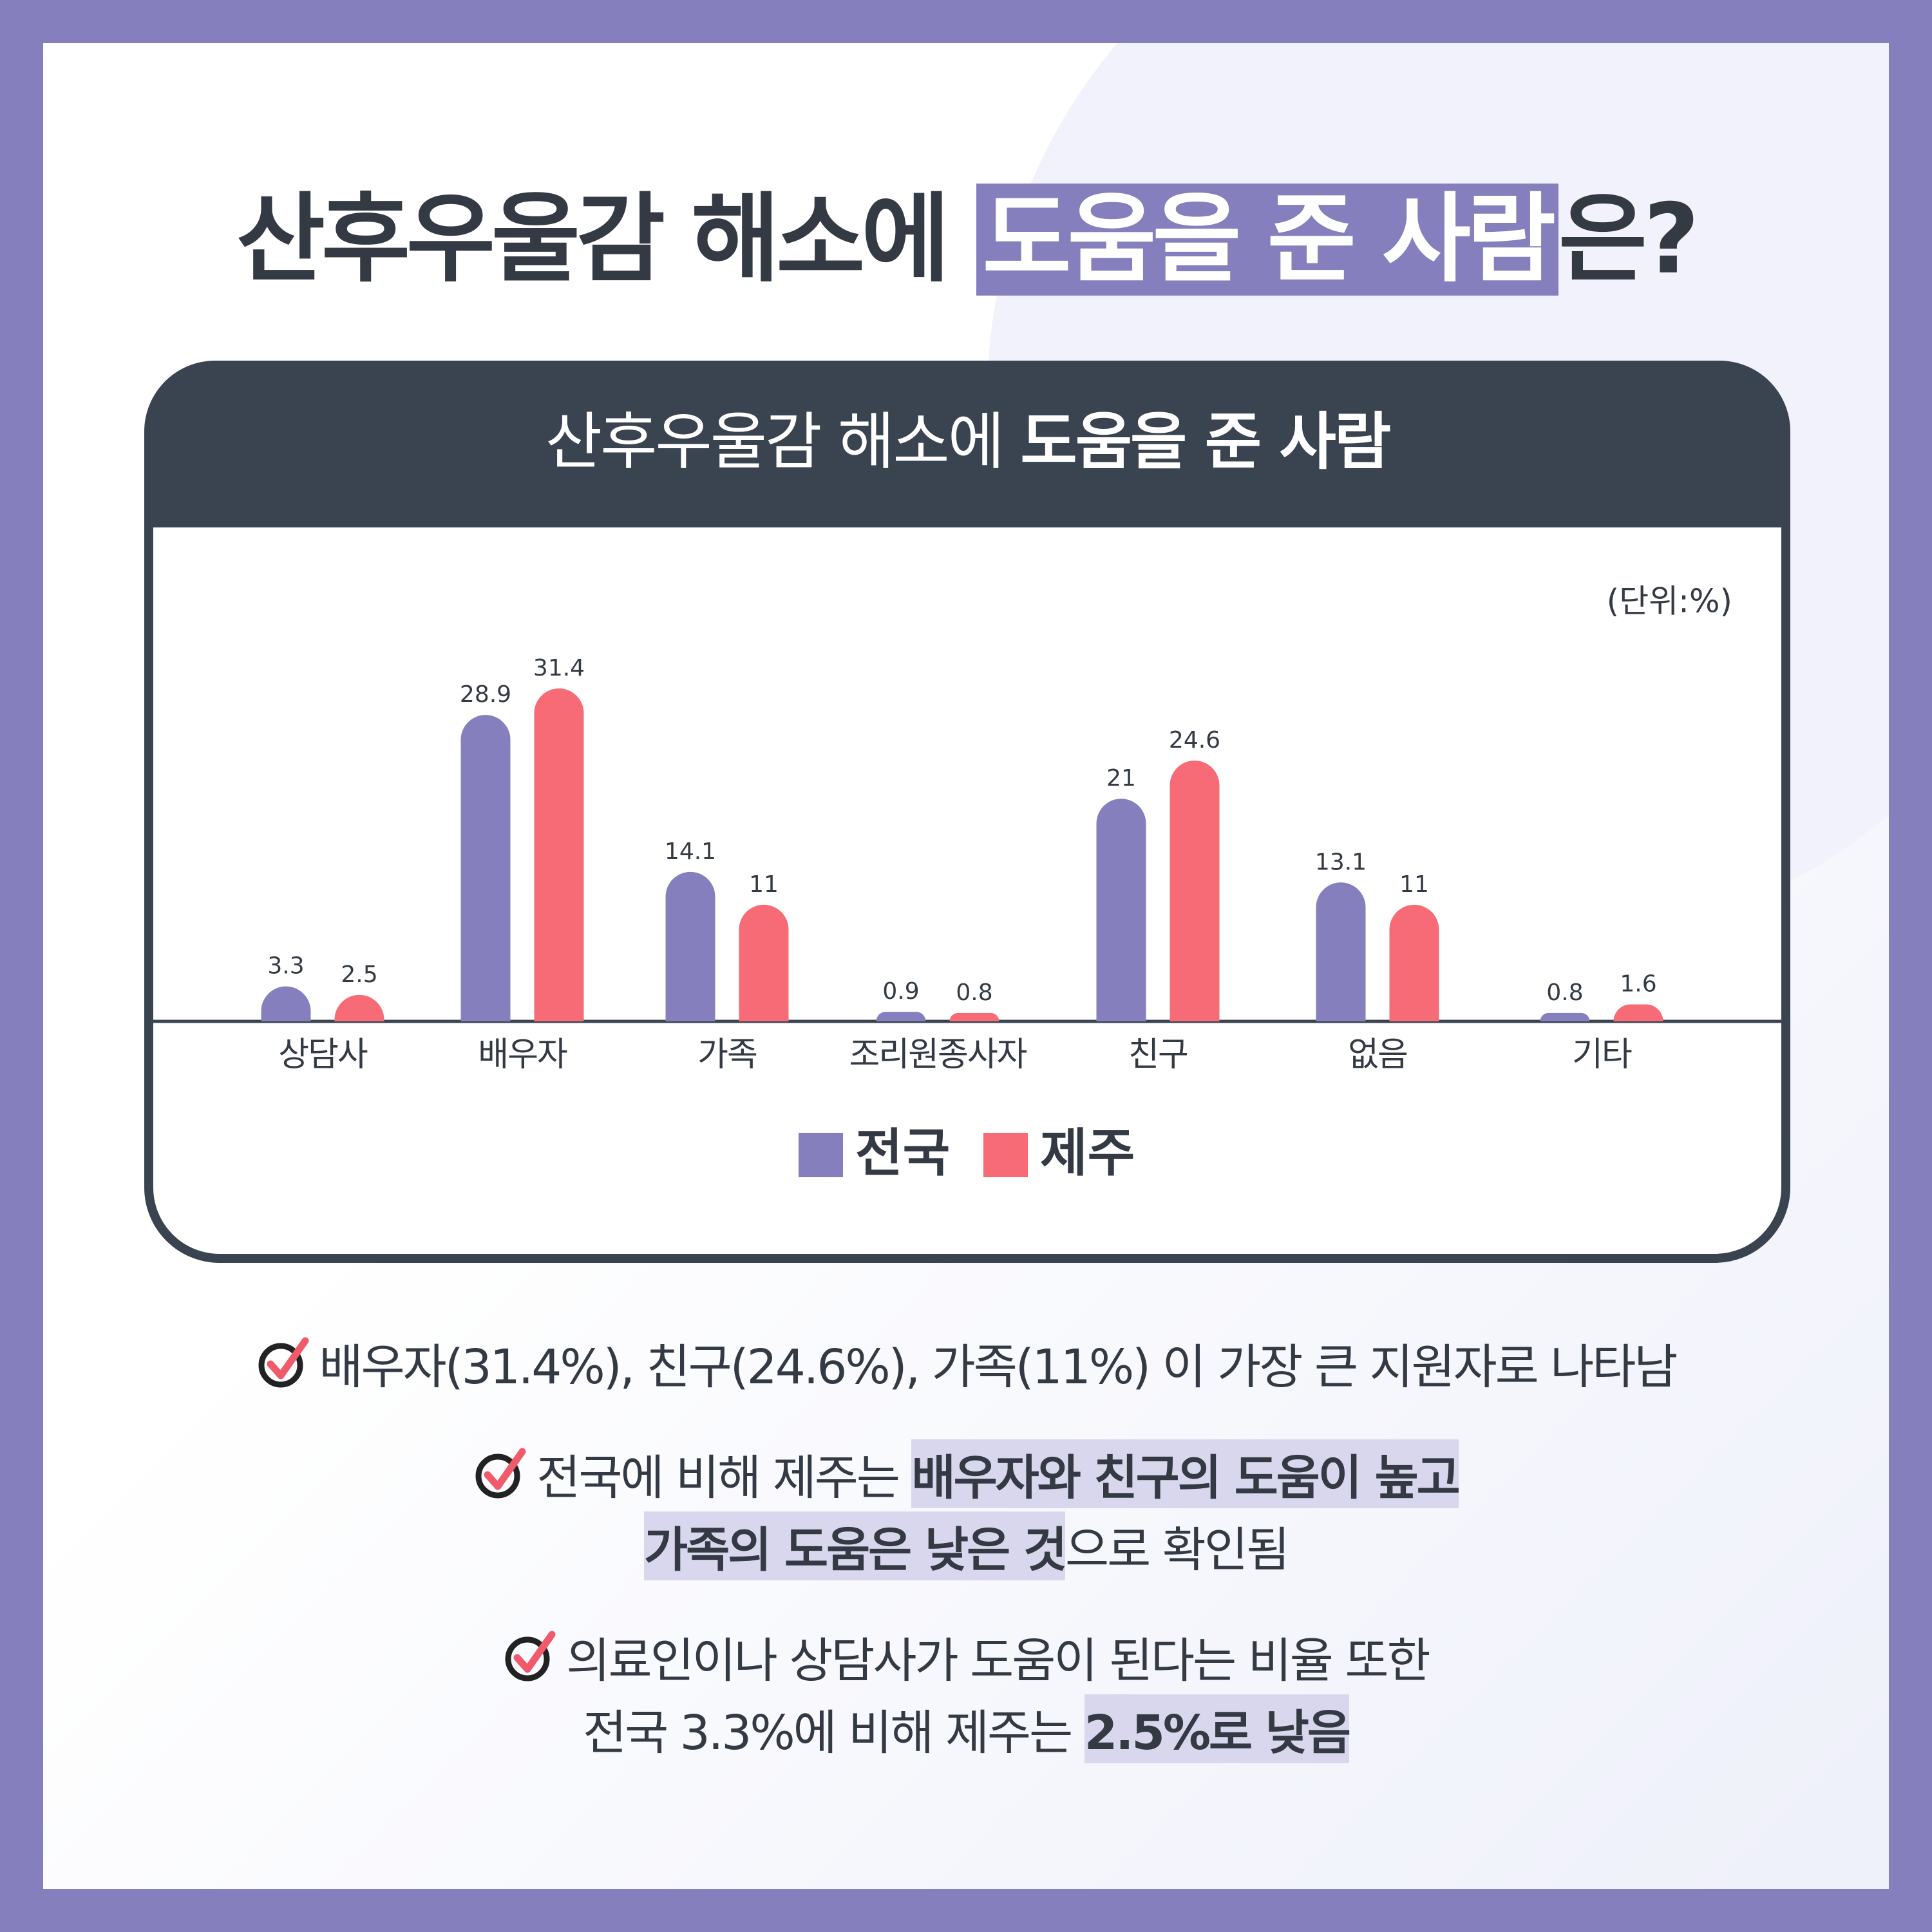 The height and width of the screenshot is (1932, 1932). What do you see at coordinates (1087, 1153) in the screenshot?
I see `legend-label: 제주` at bounding box center [1087, 1153].